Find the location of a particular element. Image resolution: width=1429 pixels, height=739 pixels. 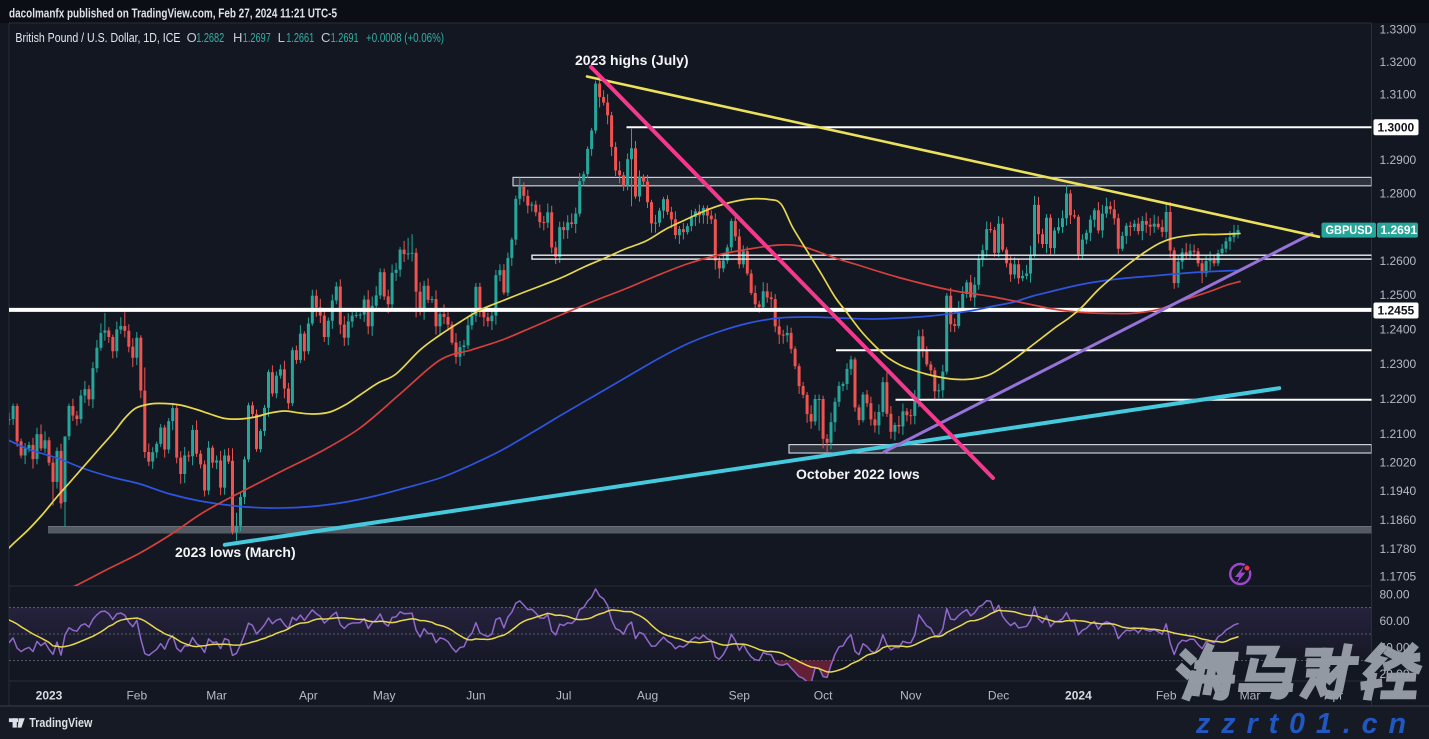

svg-text: 80.00 is located at coordinates (1395, 594).